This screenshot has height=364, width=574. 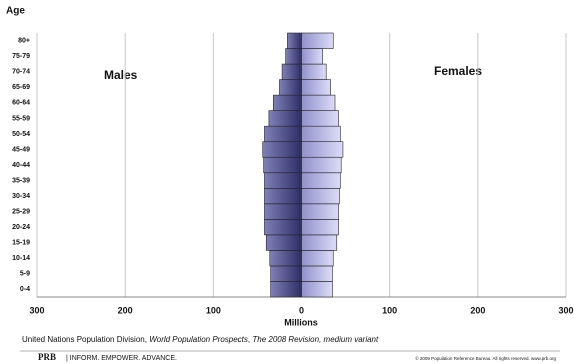 What do you see at coordinates (250, 339) in the screenshot?
I see `source-part: ,` at bounding box center [250, 339].